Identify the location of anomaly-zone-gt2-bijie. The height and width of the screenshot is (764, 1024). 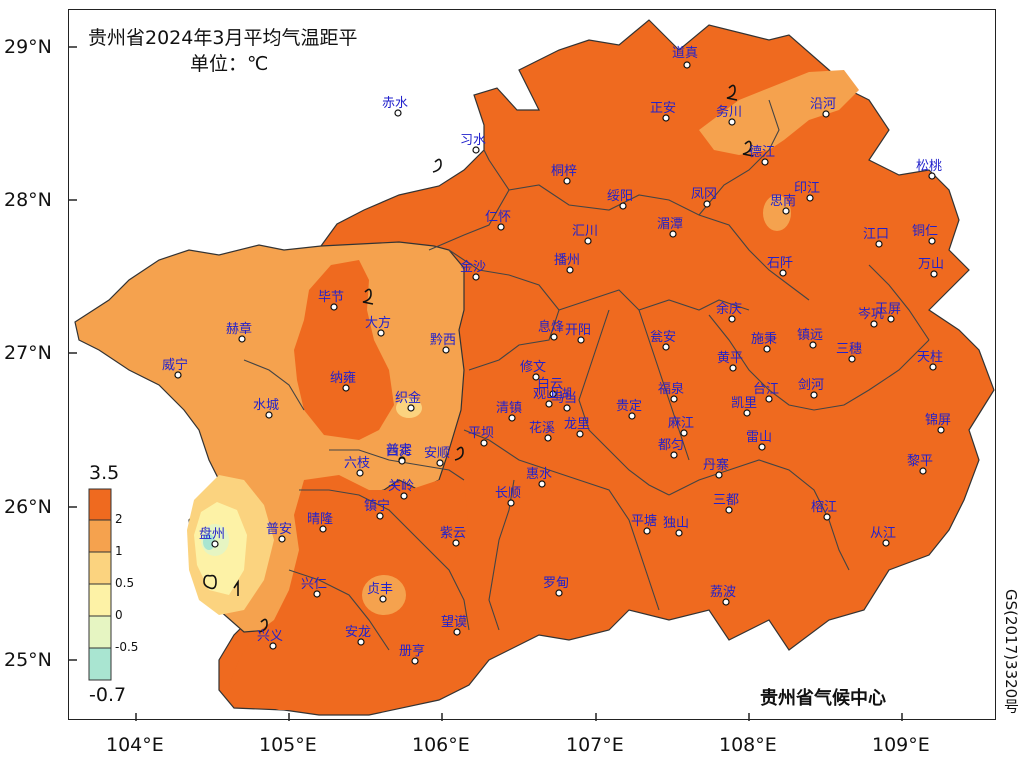
(344, 350).